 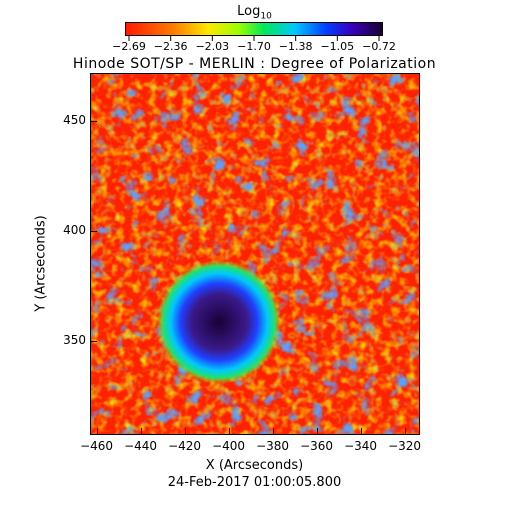 What do you see at coordinates (379, 46) in the screenshot?
I see `colorbar-tick-label: −0.72` at bounding box center [379, 46].